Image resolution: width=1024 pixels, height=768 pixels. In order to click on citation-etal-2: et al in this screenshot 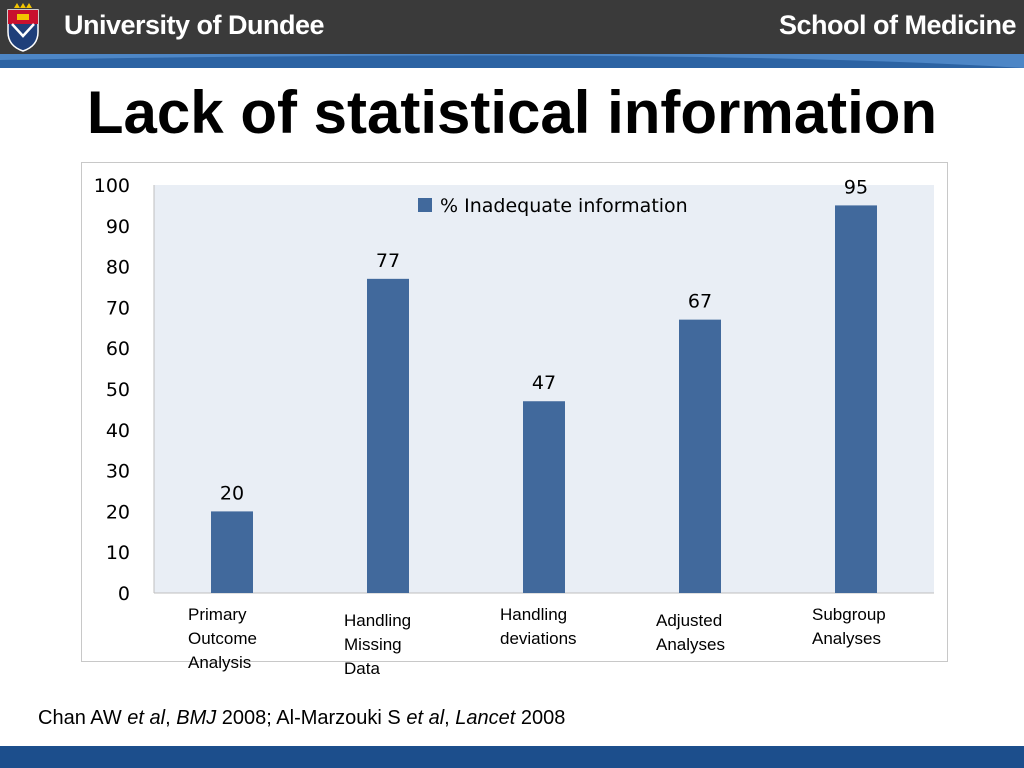, I will do `click(425, 718)`.